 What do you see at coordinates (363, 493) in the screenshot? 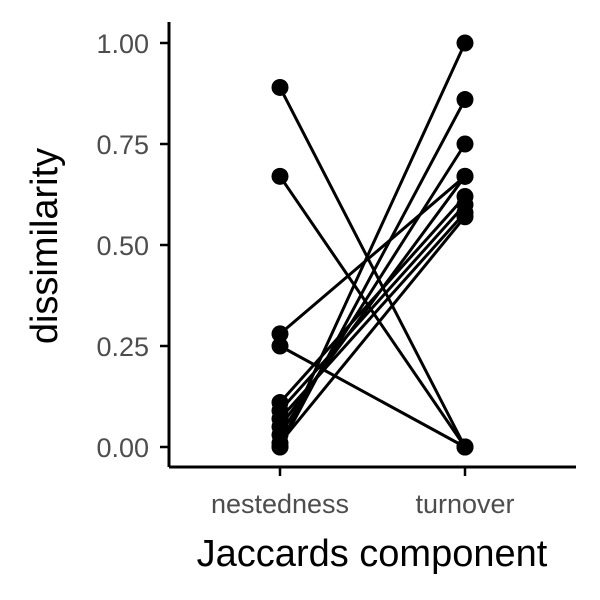
I see `x-ticks: nestedness turnover` at bounding box center [363, 493].